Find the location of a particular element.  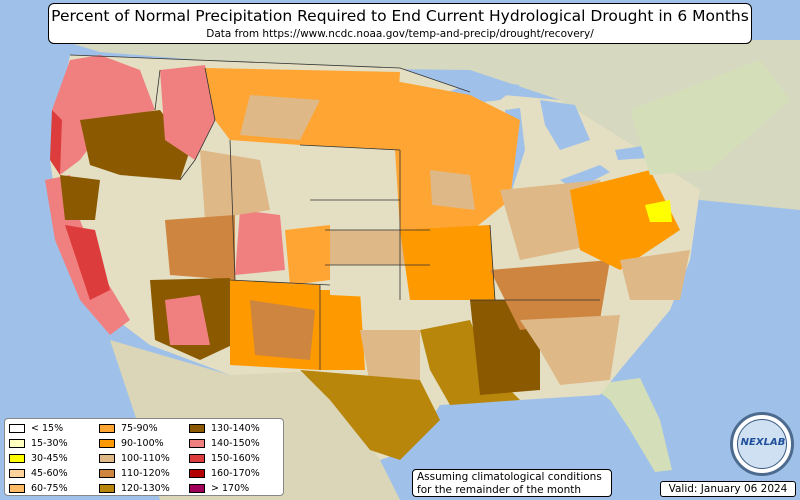

region-idaho-red is located at coordinates (187, 112).